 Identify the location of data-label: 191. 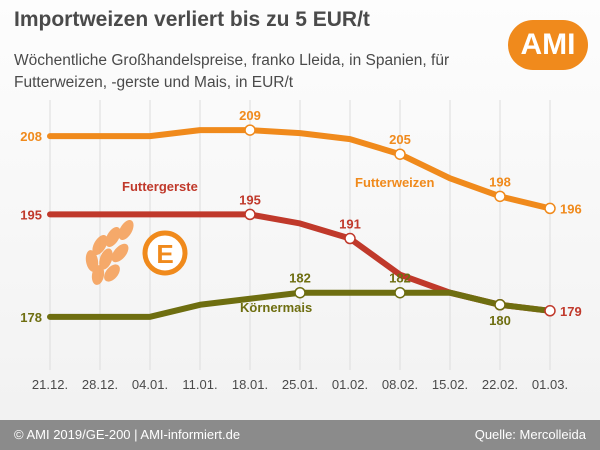
(350, 224).